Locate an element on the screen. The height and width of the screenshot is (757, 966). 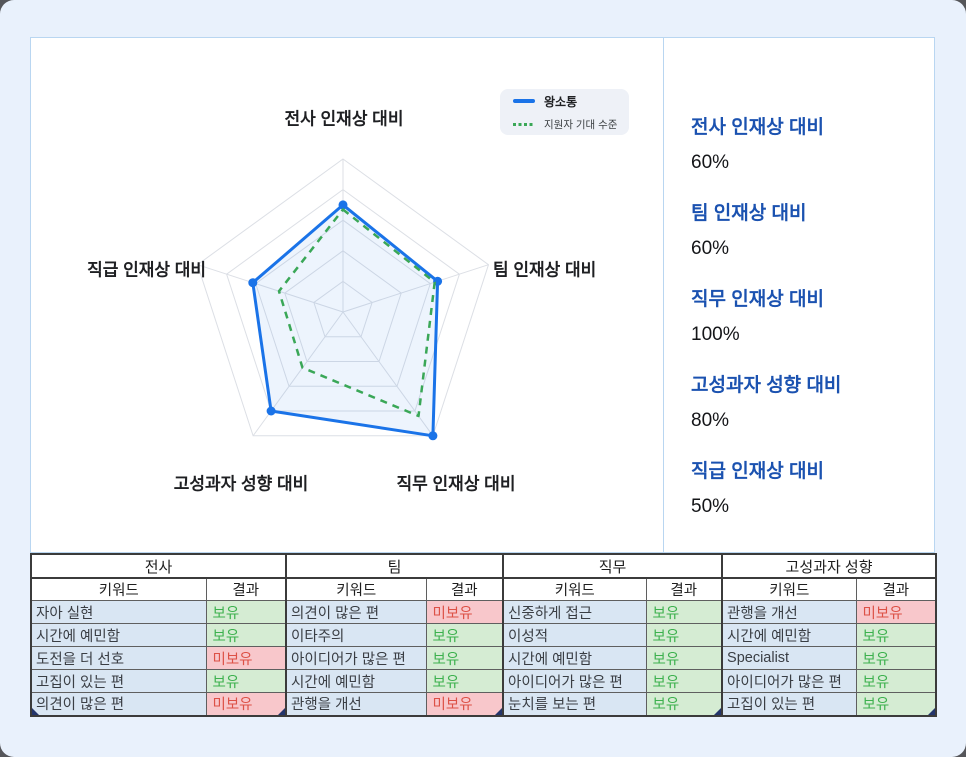
axis-label-job: 직무 인재상 대비 is located at coordinates (456, 484).